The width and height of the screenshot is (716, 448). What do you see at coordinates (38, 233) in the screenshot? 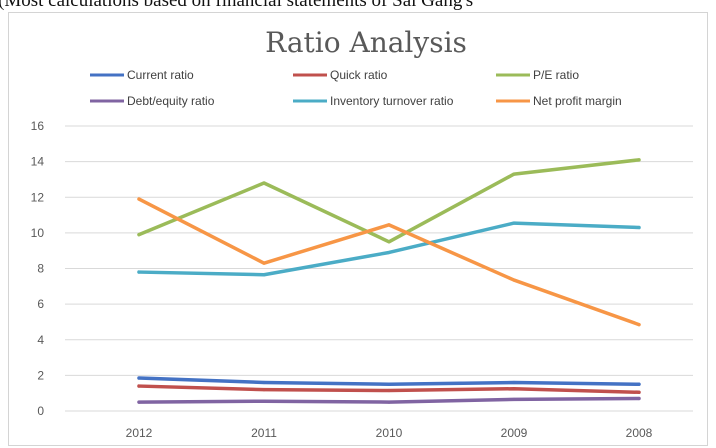
I see `y-tick-label: 10` at bounding box center [38, 233].